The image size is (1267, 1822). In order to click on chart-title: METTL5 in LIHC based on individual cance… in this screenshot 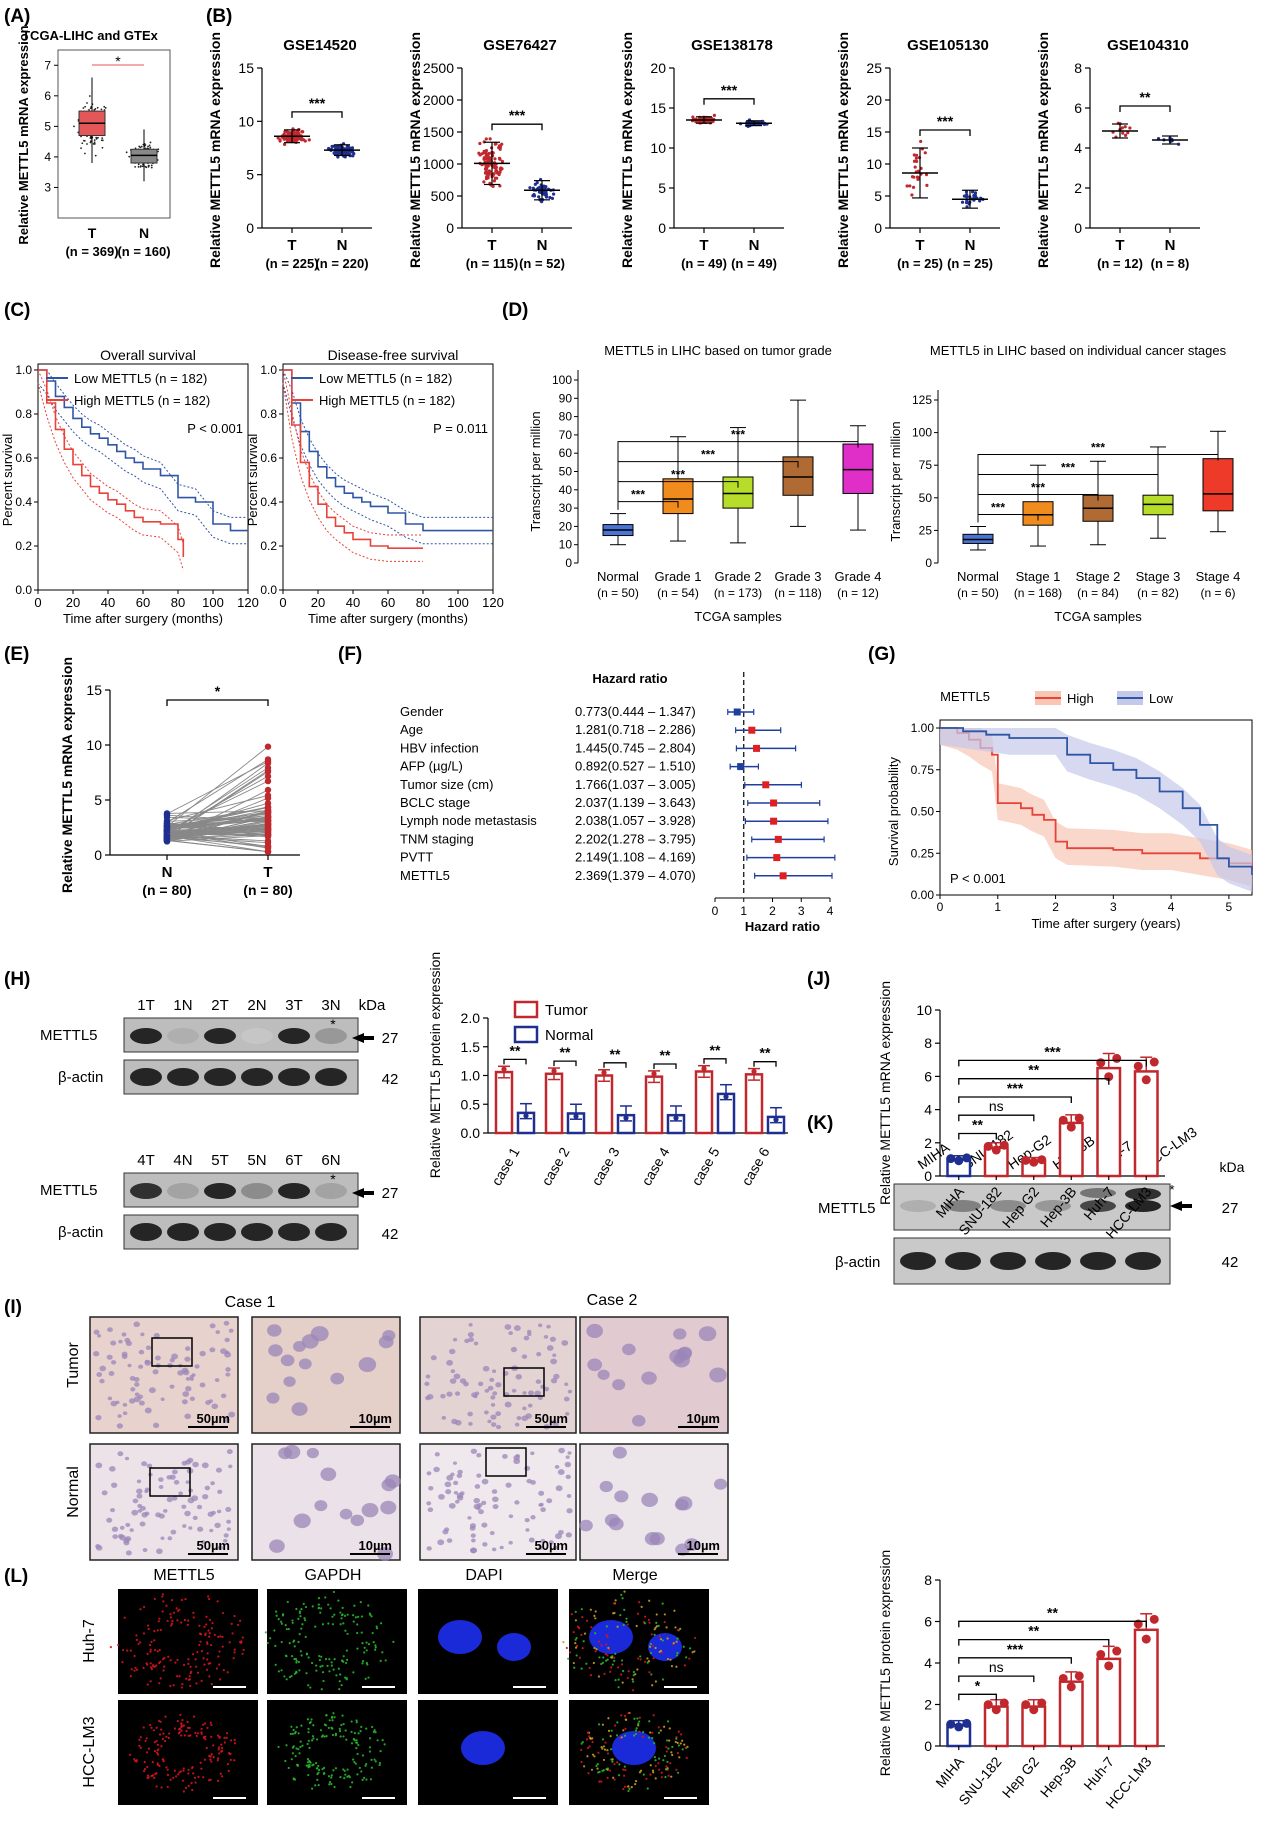, I will do `click(1078, 350)`.